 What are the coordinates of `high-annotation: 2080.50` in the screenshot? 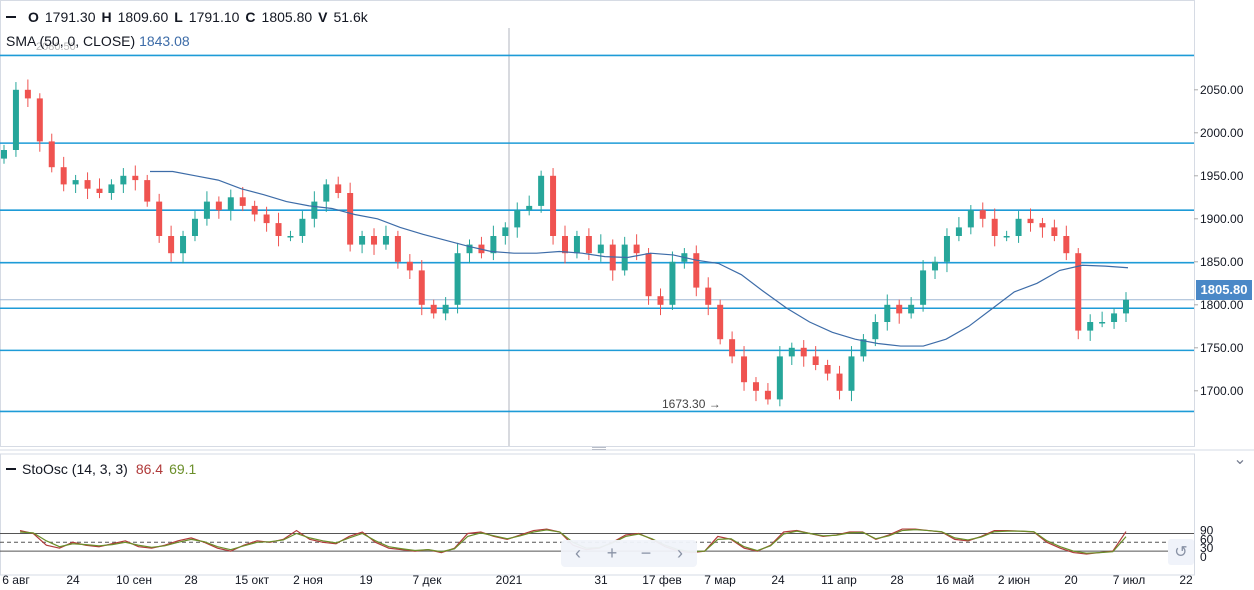 It's located at (56, 47).